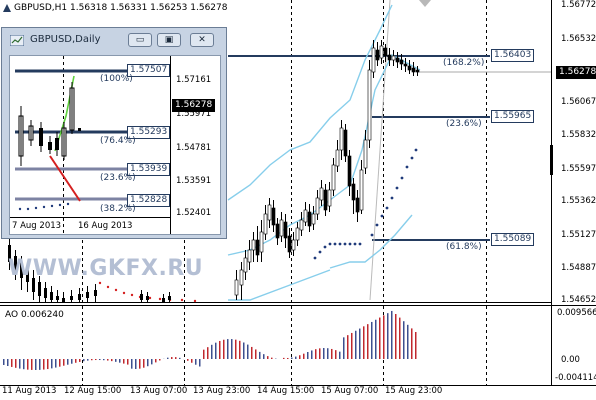 The image size is (596, 400). Describe the element at coordinates (194, 181) in the screenshot. I see `daily-y-axis-label: 1.53591` at that location.